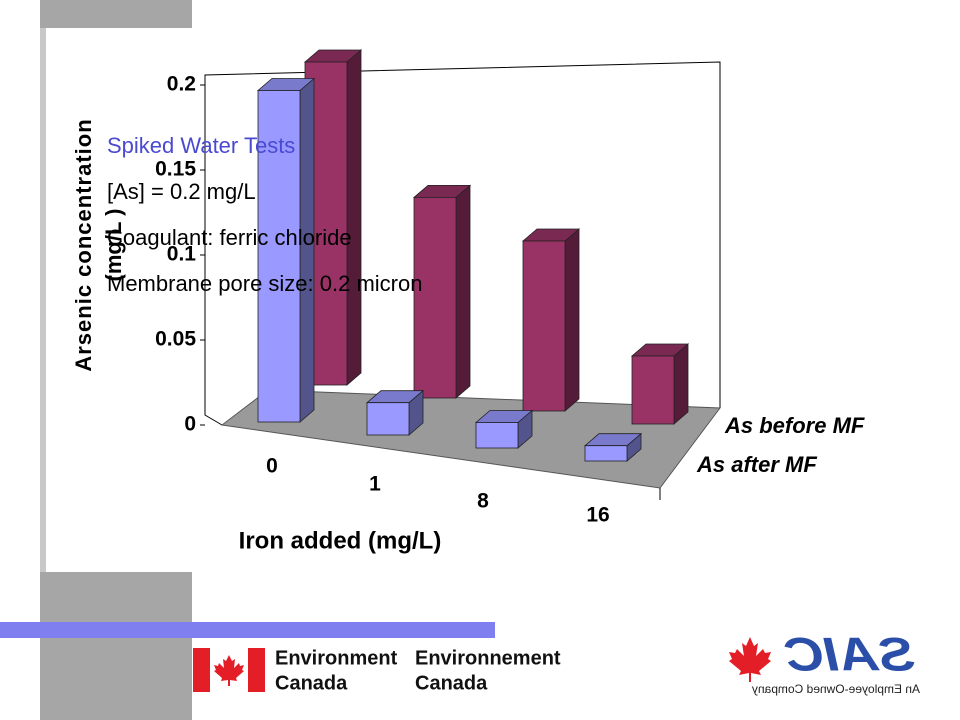 The image size is (960, 720). Describe the element at coordinates (175, 339) in the screenshot. I see `y-tick-label: 0.05` at that location.